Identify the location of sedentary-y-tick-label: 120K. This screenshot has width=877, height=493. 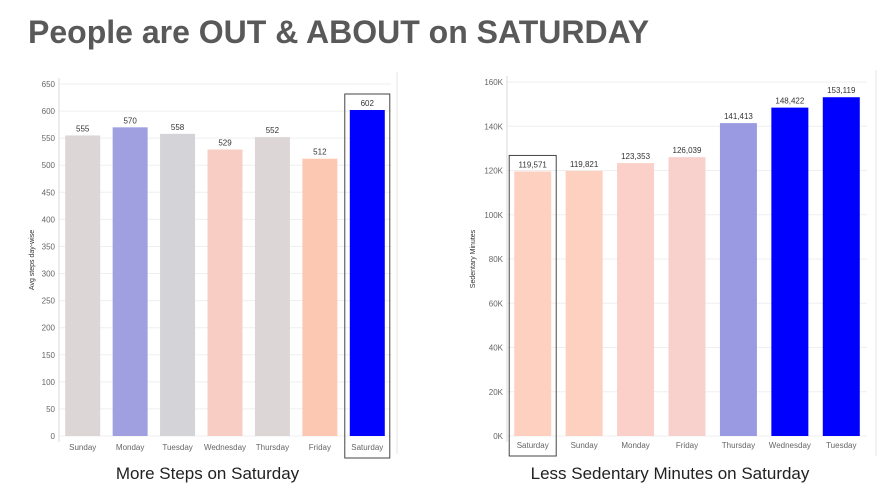
(493, 171).